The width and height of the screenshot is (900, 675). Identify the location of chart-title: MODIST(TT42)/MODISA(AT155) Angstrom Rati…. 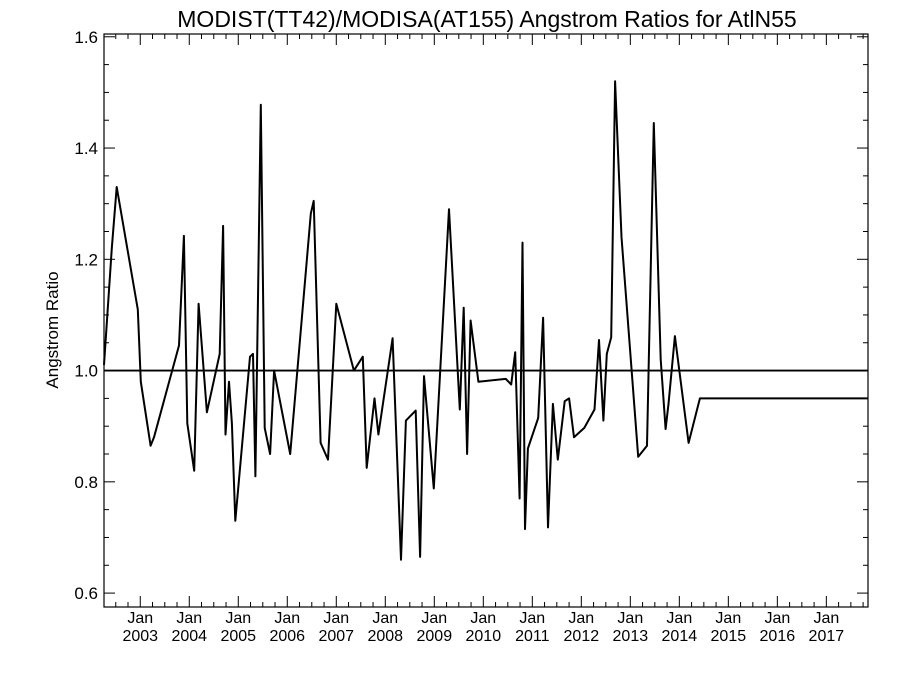
(486, 19).